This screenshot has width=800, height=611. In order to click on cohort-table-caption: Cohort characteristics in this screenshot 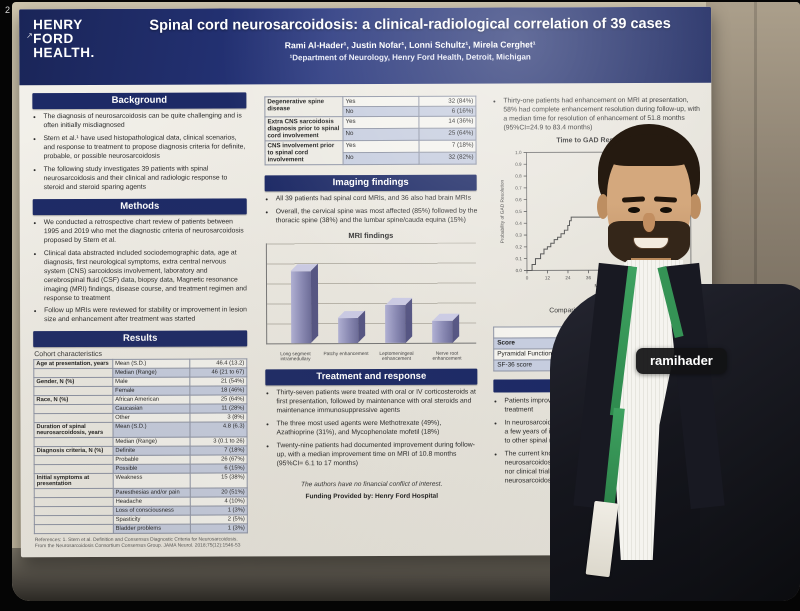, I will do `click(68, 355)`.